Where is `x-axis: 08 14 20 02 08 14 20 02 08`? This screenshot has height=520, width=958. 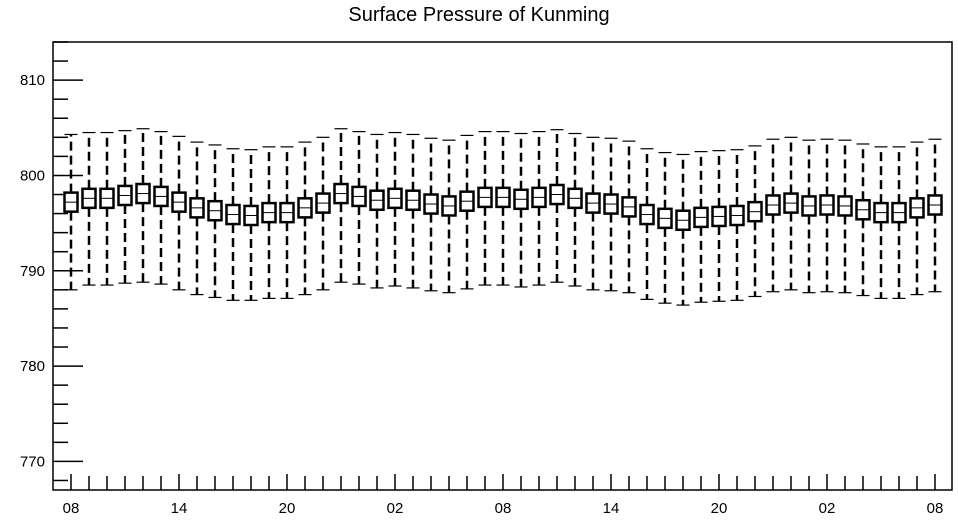 x-axis: 08 14 20 02 08 14 20 02 08 is located at coordinates (503, 495).